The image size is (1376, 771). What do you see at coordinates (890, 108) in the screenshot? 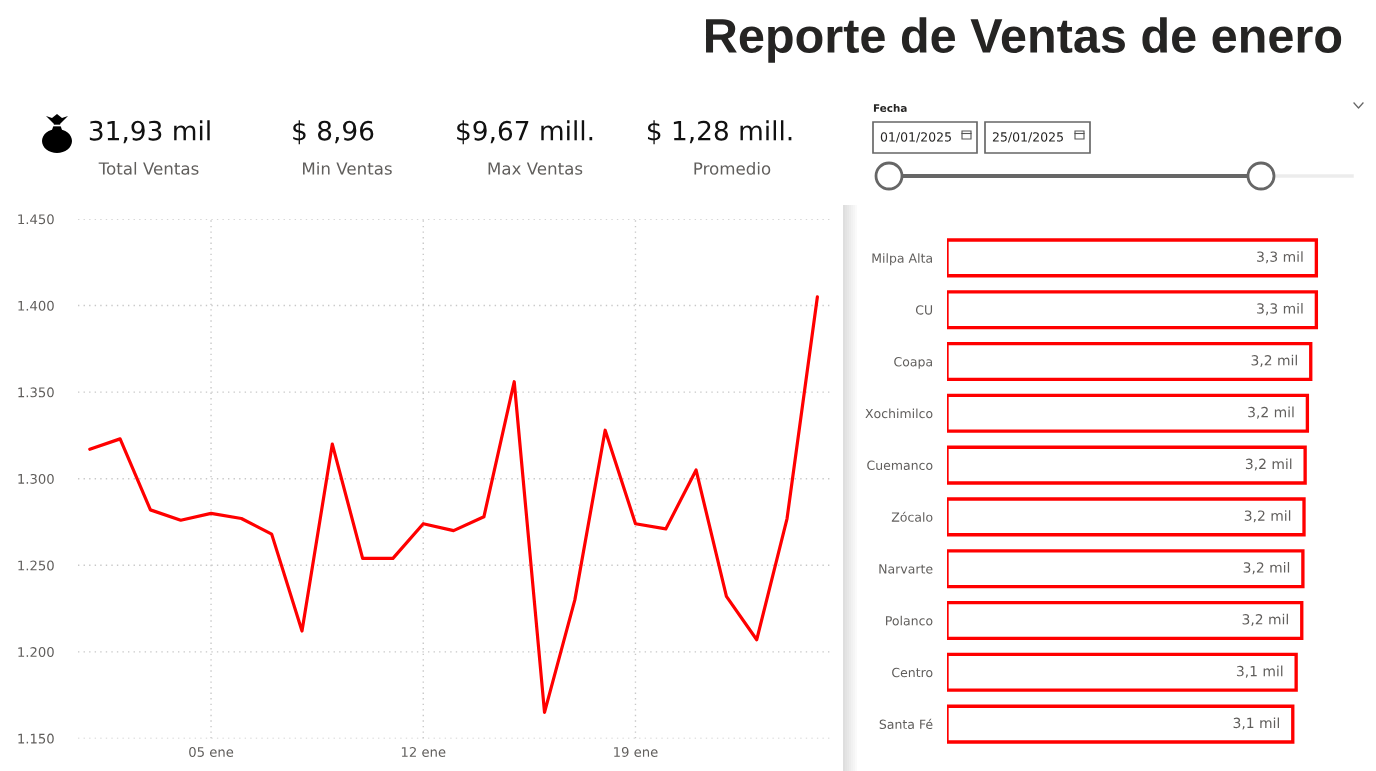
I see `text: Fecha` at bounding box center [890, 108].